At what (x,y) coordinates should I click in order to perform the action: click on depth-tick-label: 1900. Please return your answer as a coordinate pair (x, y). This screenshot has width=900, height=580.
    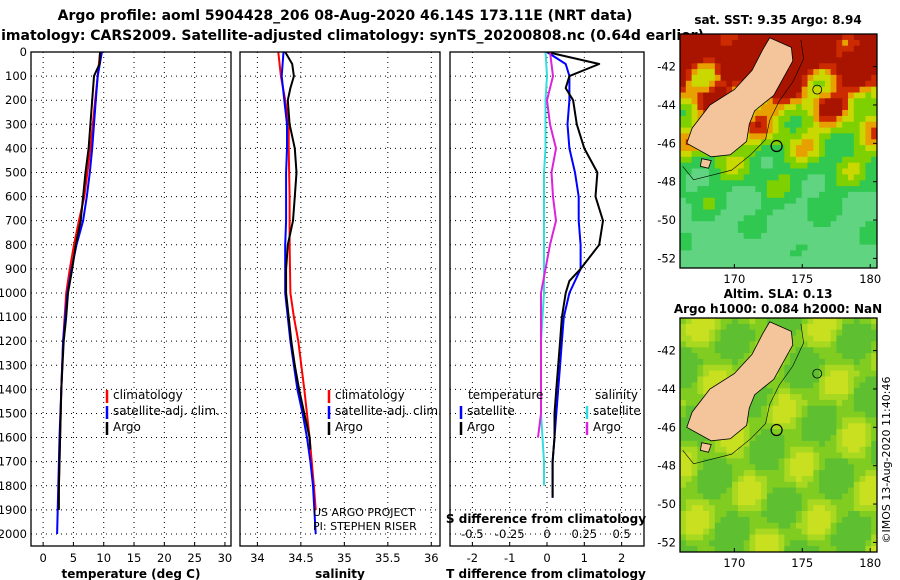
    Looking at the image, I should click on (13, 510).